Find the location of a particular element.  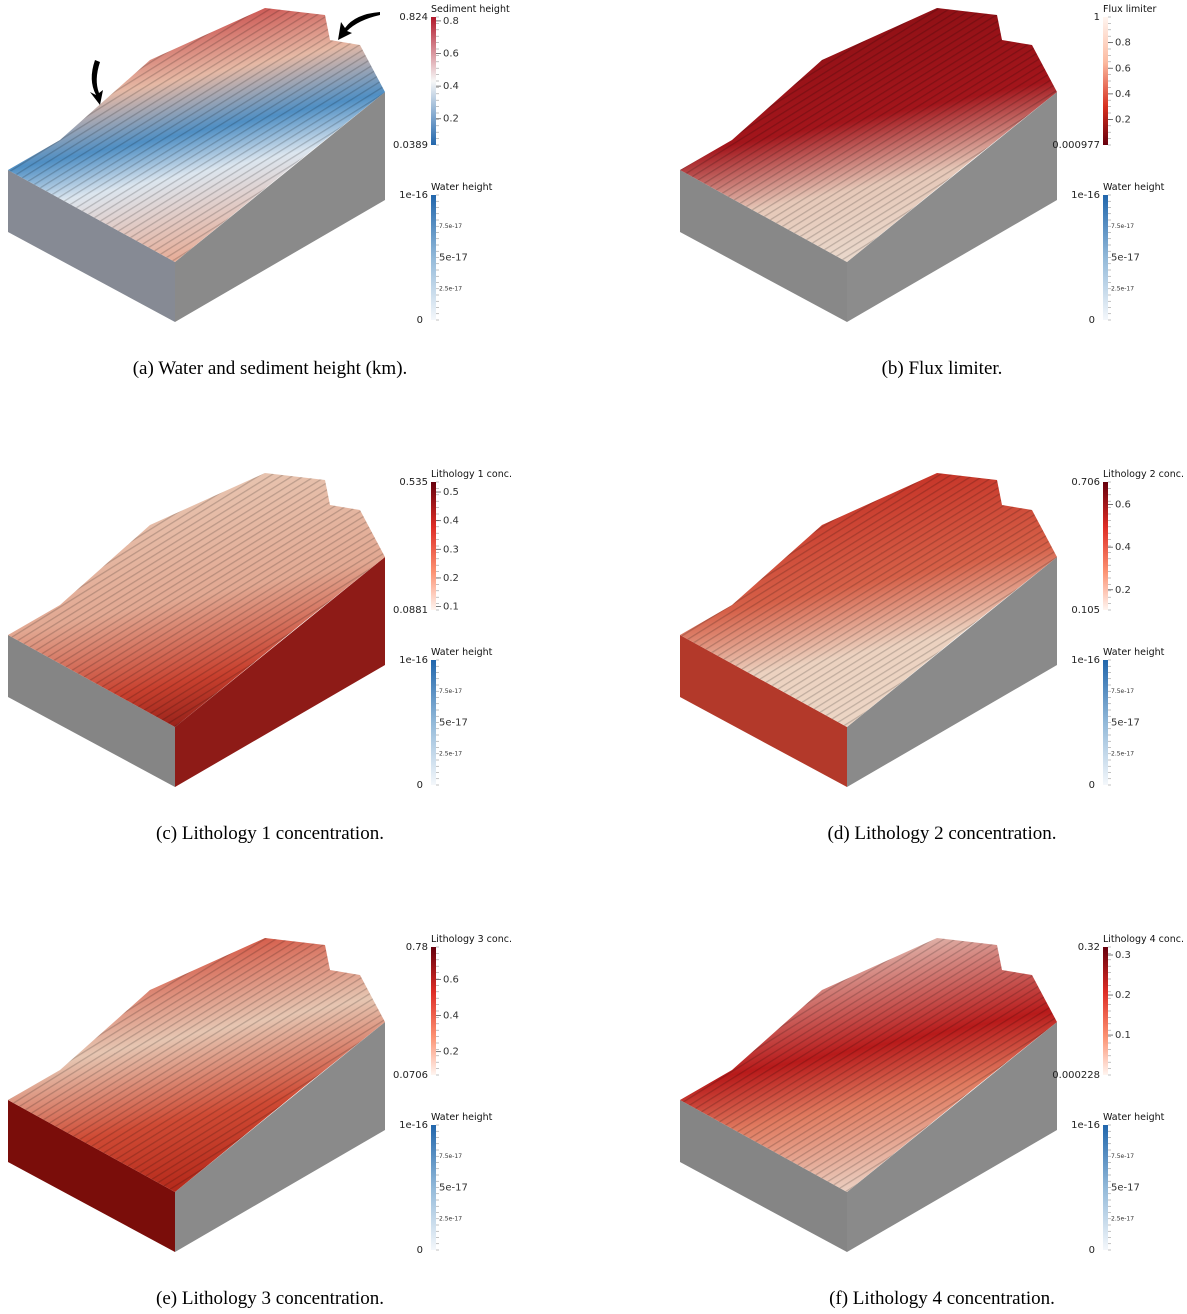

colorbar-max: 0.32 is located at coordinates (1089, 947).